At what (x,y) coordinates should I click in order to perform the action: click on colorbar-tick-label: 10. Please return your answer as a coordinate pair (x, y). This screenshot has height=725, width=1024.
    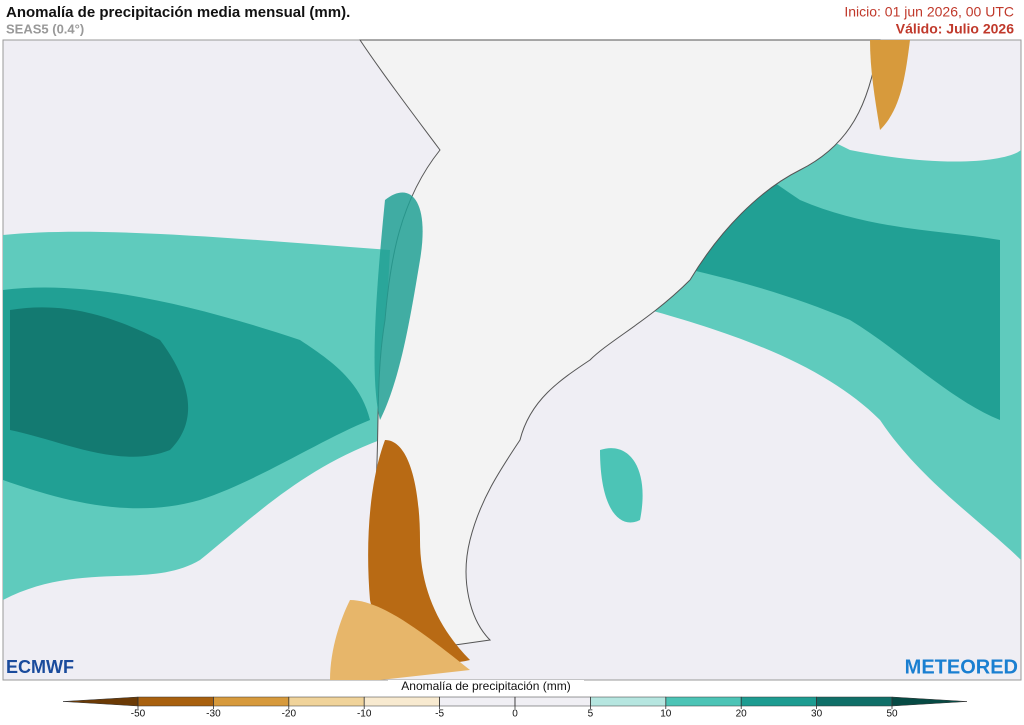
    Looking at the image, I should click on (666, 714).